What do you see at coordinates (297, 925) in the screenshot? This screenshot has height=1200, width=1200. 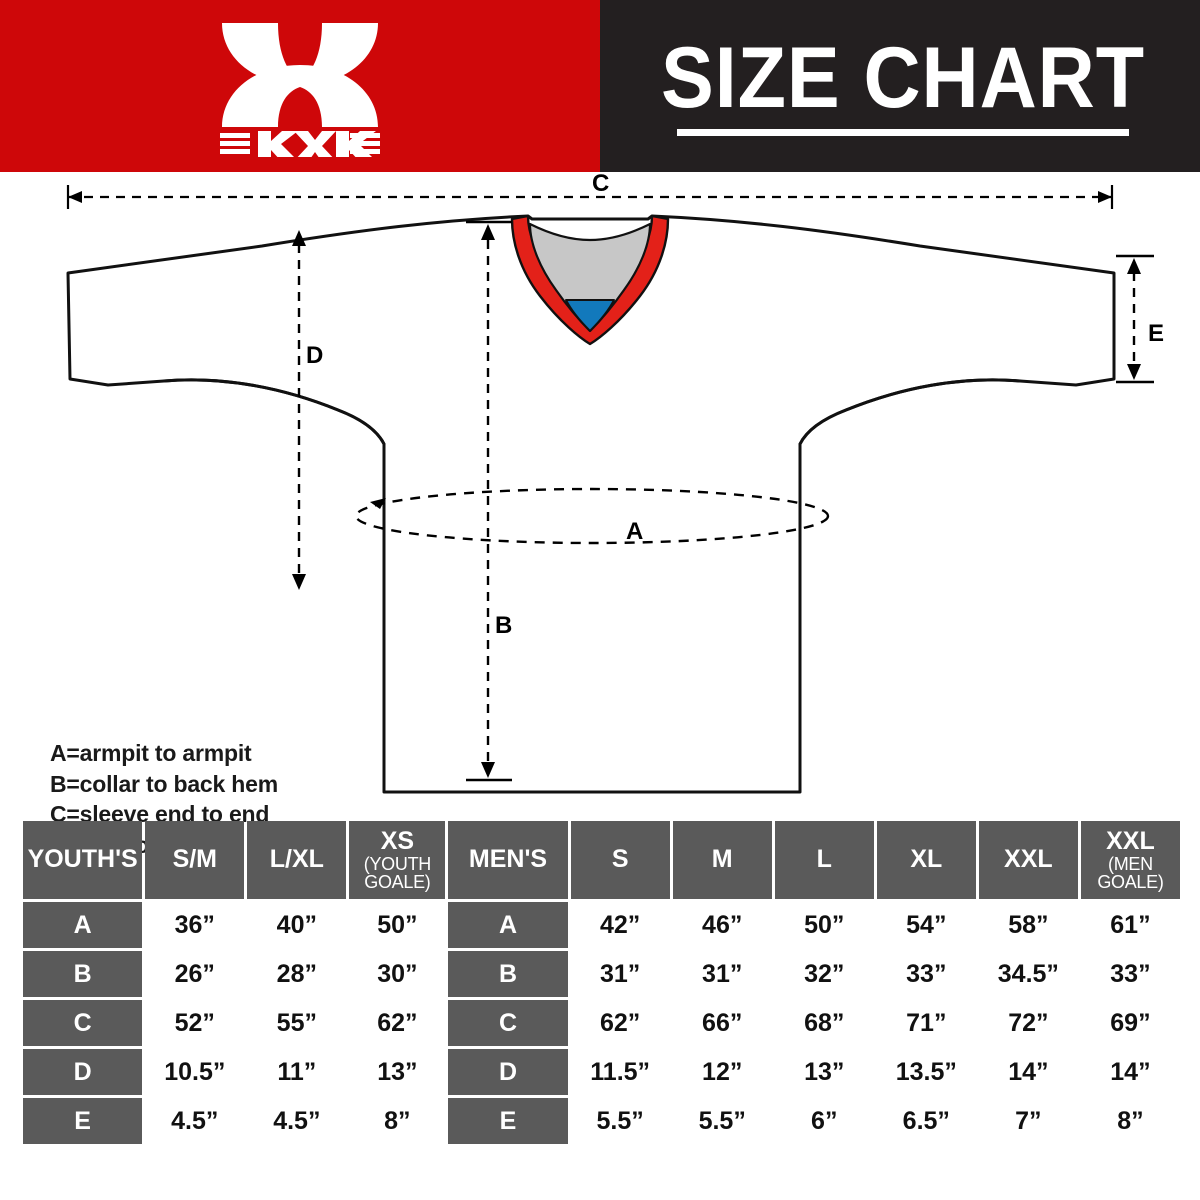 I see `cell-youth-A-1: 40”` at bounding box center [297, 925].